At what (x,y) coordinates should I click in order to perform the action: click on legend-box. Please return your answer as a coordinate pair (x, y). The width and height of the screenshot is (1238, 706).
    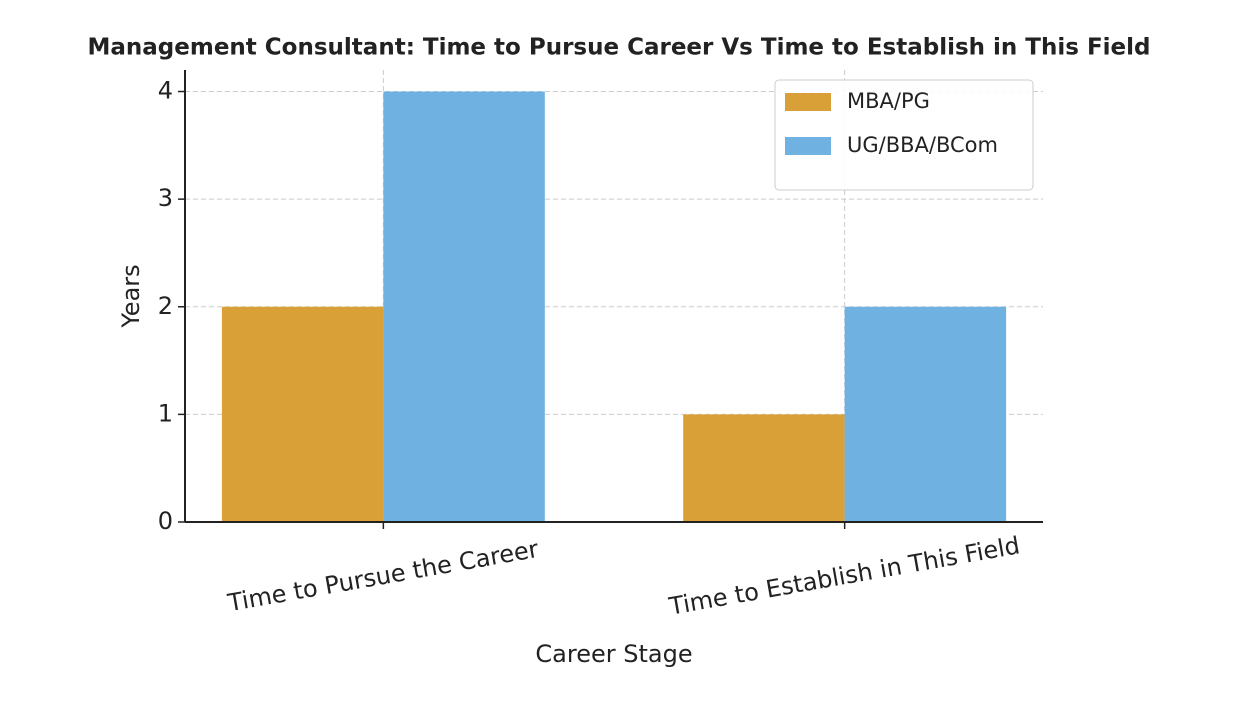
    Looking at the image, I should click on (904, 135).